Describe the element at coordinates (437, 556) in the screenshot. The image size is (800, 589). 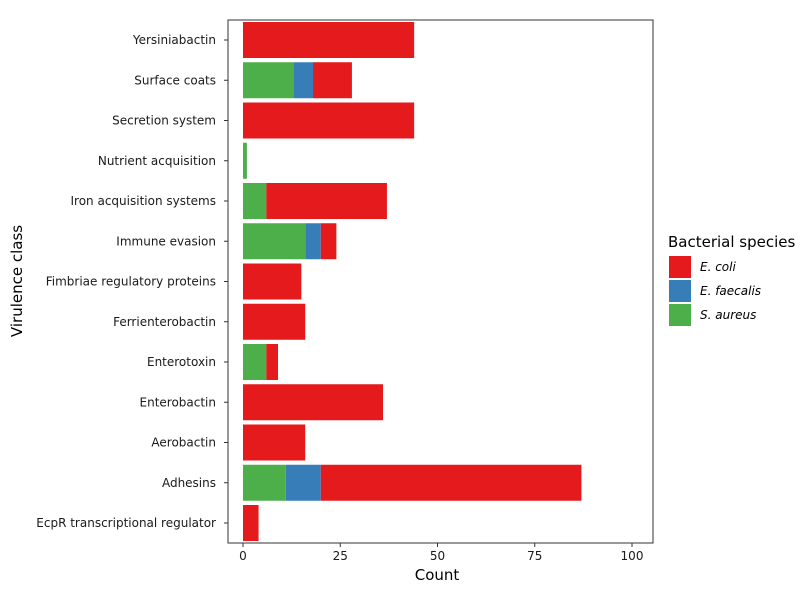
I see `x-tick-label: 50` at that location.